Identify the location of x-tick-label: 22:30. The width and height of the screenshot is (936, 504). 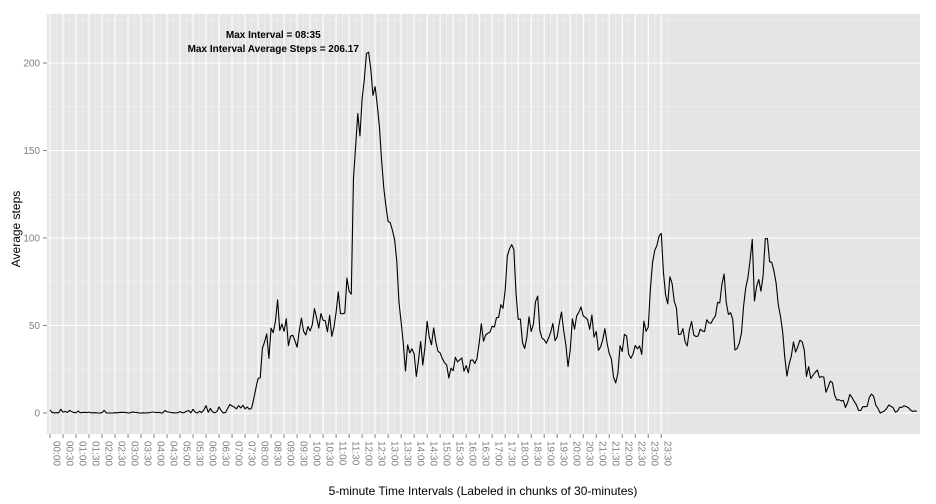
(641, 453).